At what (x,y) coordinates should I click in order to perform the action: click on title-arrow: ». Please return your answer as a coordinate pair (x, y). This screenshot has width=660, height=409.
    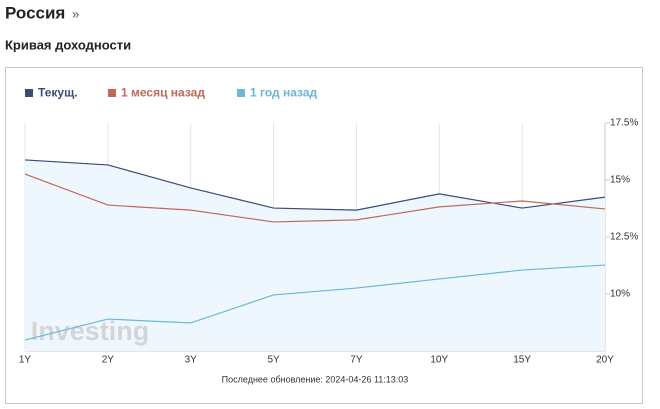
    Looking at the image, I should click on (75, 13).